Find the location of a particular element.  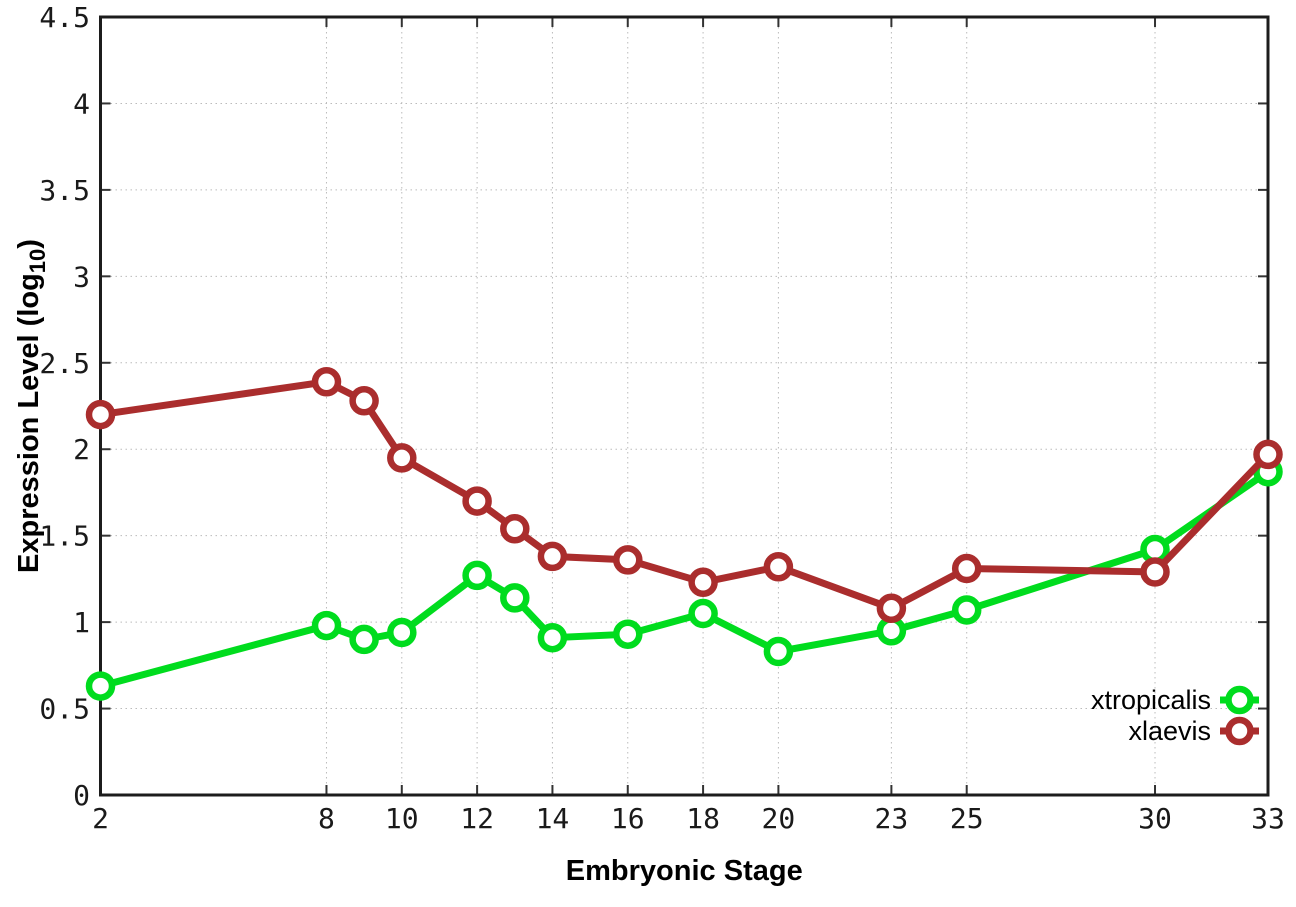

legend-entry-xtropicalis: xtropicalis is located at coordinates (1175, 700).